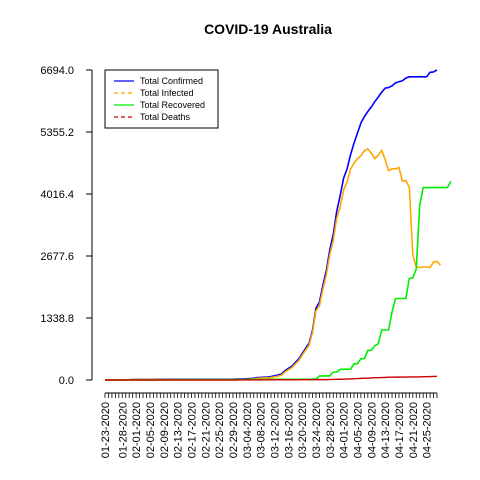  I want to click on x-tick-label: 04-17-2020, so click(400, 430).